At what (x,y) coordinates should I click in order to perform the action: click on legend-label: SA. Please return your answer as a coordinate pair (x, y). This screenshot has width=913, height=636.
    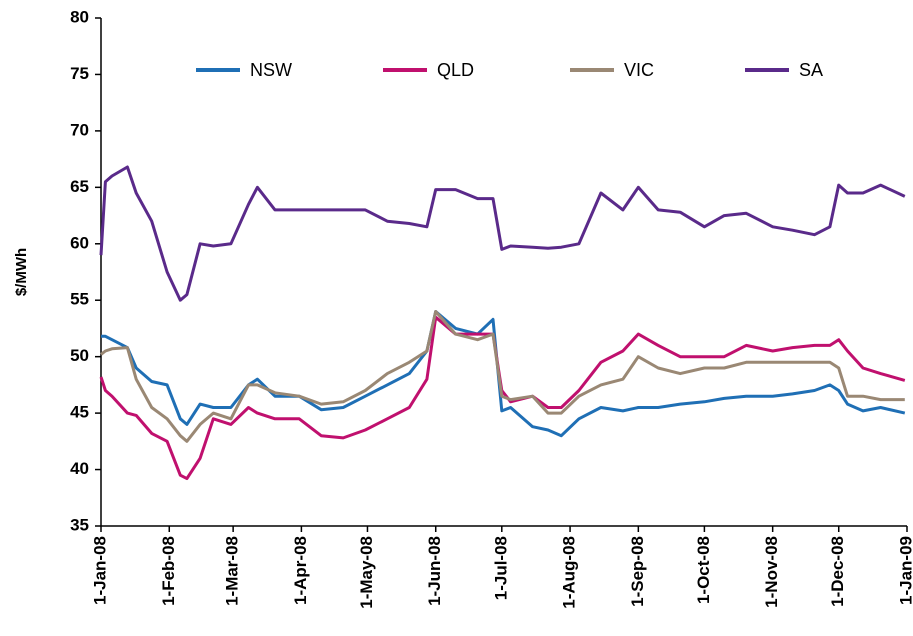
    Looking at the image, I should click on (811, 70).